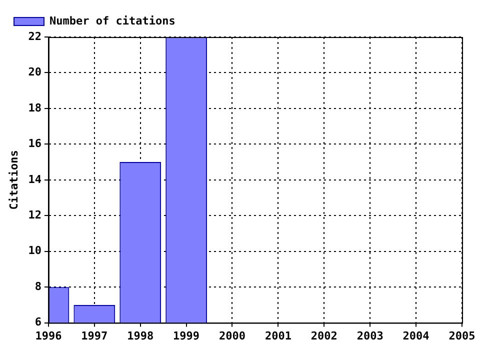 This screenshot has height=350, width=480. What do you see at coordinates (416, 335) in the screenshot?
I see `x-tick-label: 2004` at bounding box center [416, 335].